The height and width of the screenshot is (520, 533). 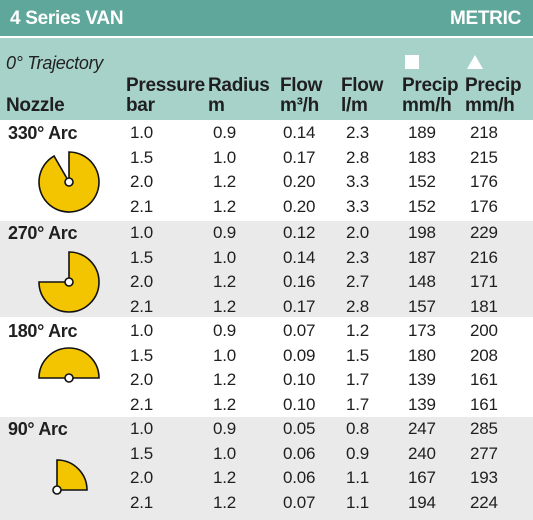 What do you see at coordinates (35, 105) in the screenshot?
I see `nozzle-column-header: Nozzle` at bounding box center [35, 105].